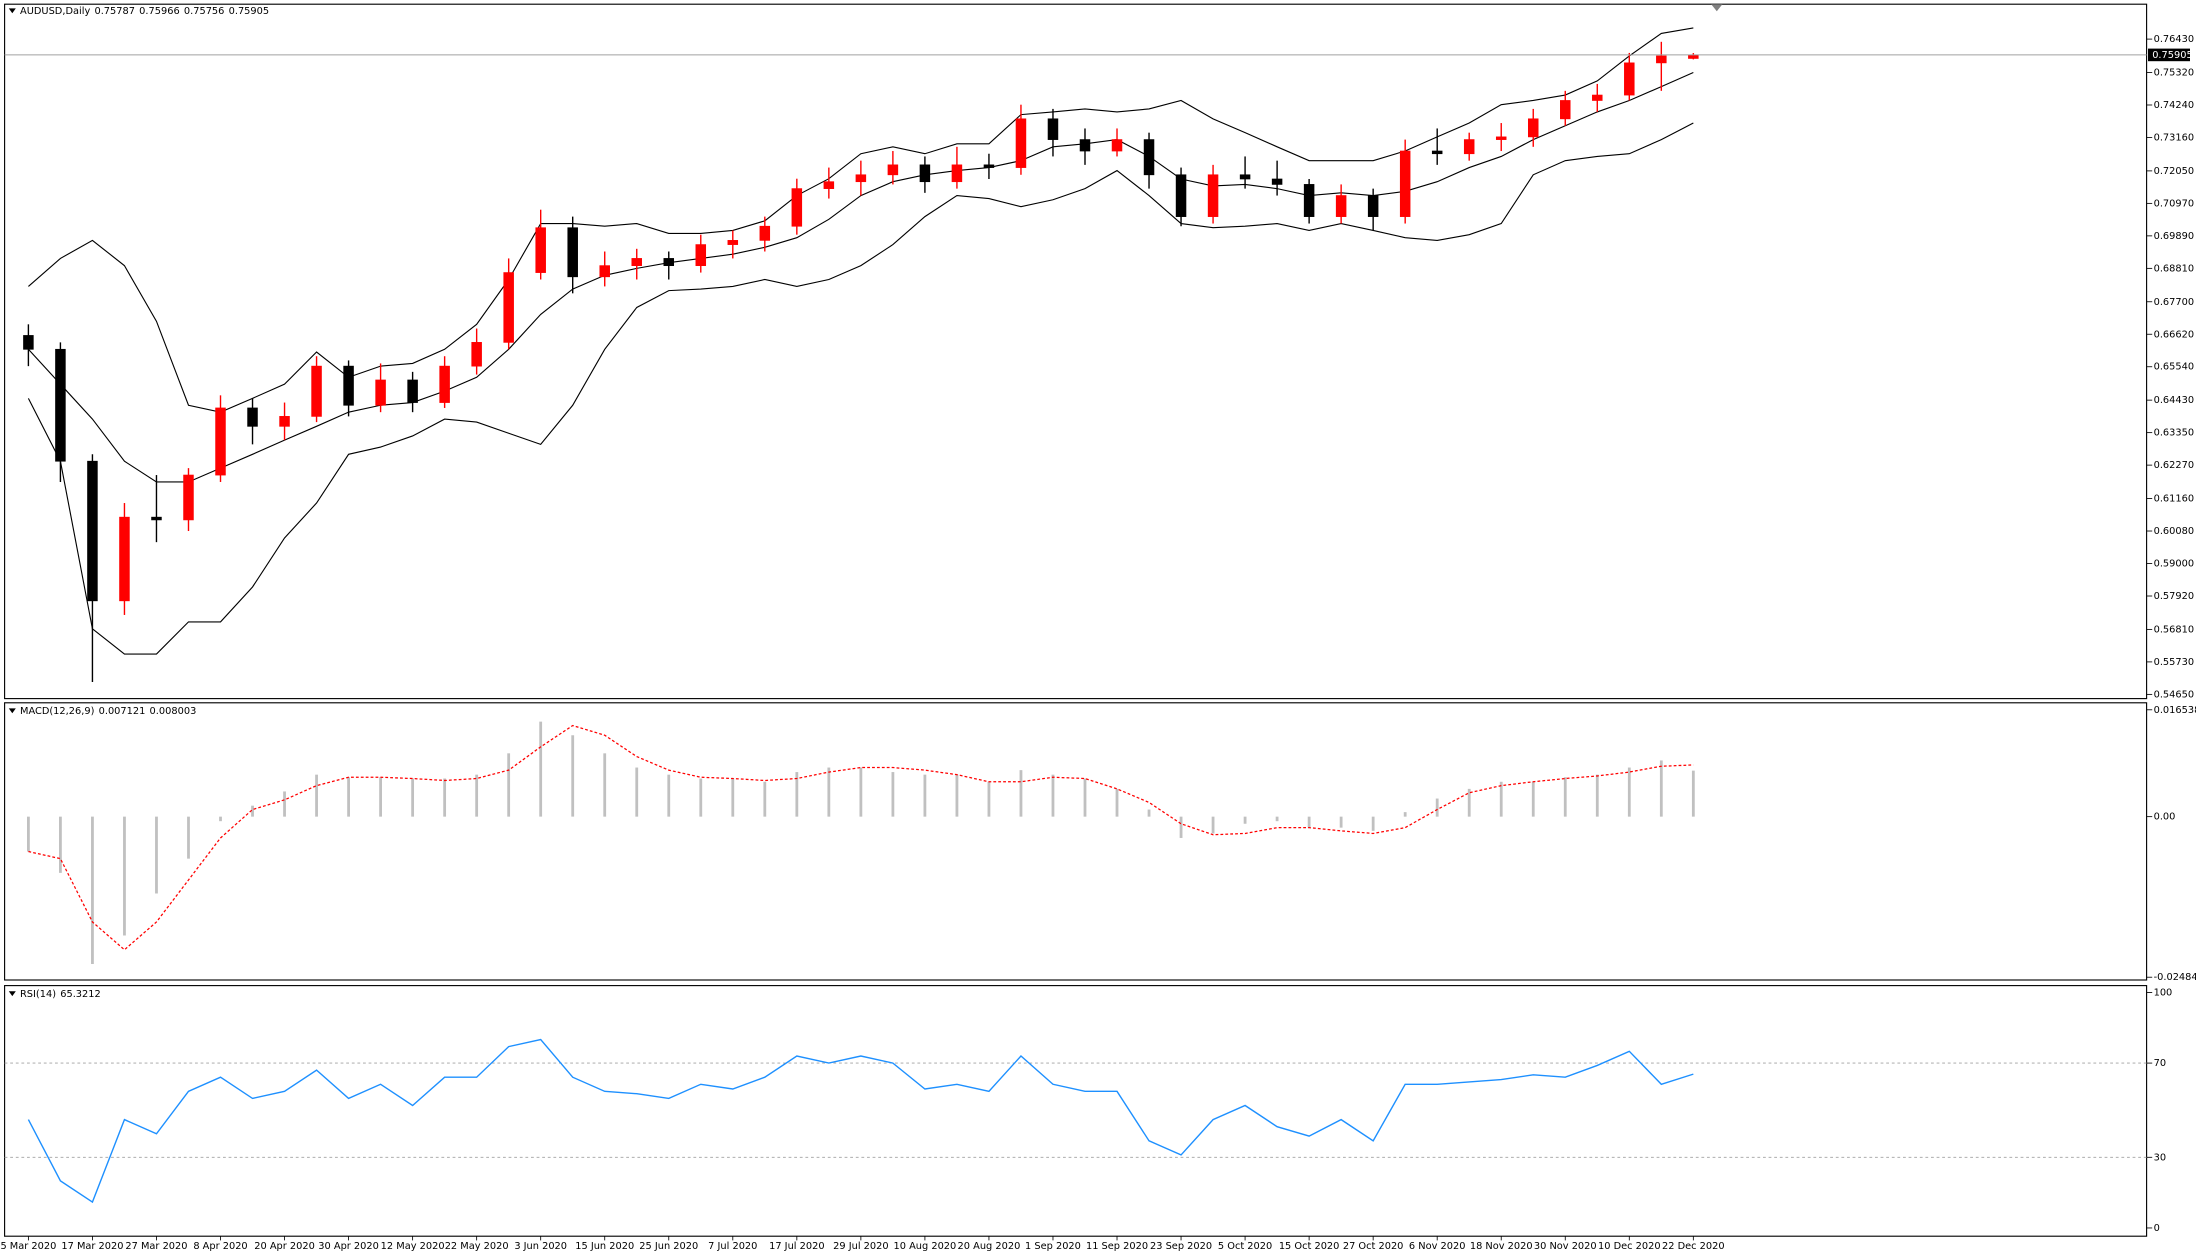 The height and width of the screenshot is (1260, 2196). I want to click on x-tick-label: 20 Aug 2020, so click(989, 1246).